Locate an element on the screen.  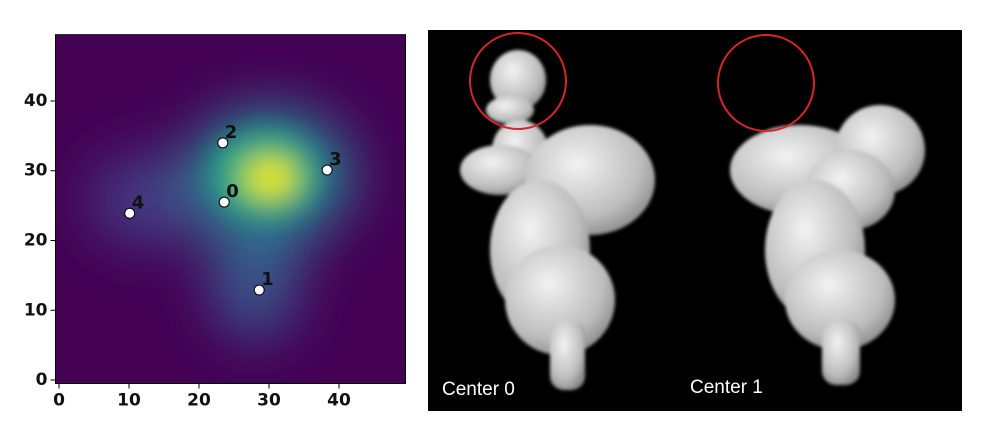
image-caption: Center 1 is located at coordinates (726, 387).